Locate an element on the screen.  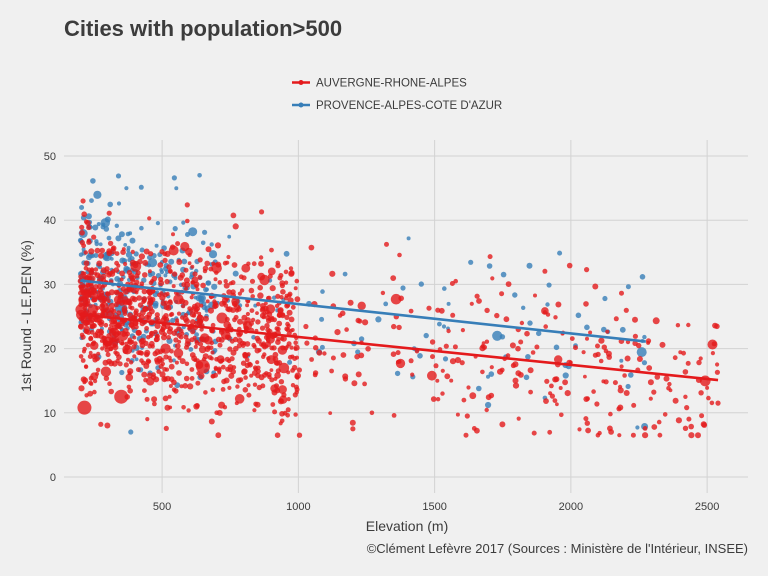
y-tick-label: 40 is located at coordinates (50, 221).